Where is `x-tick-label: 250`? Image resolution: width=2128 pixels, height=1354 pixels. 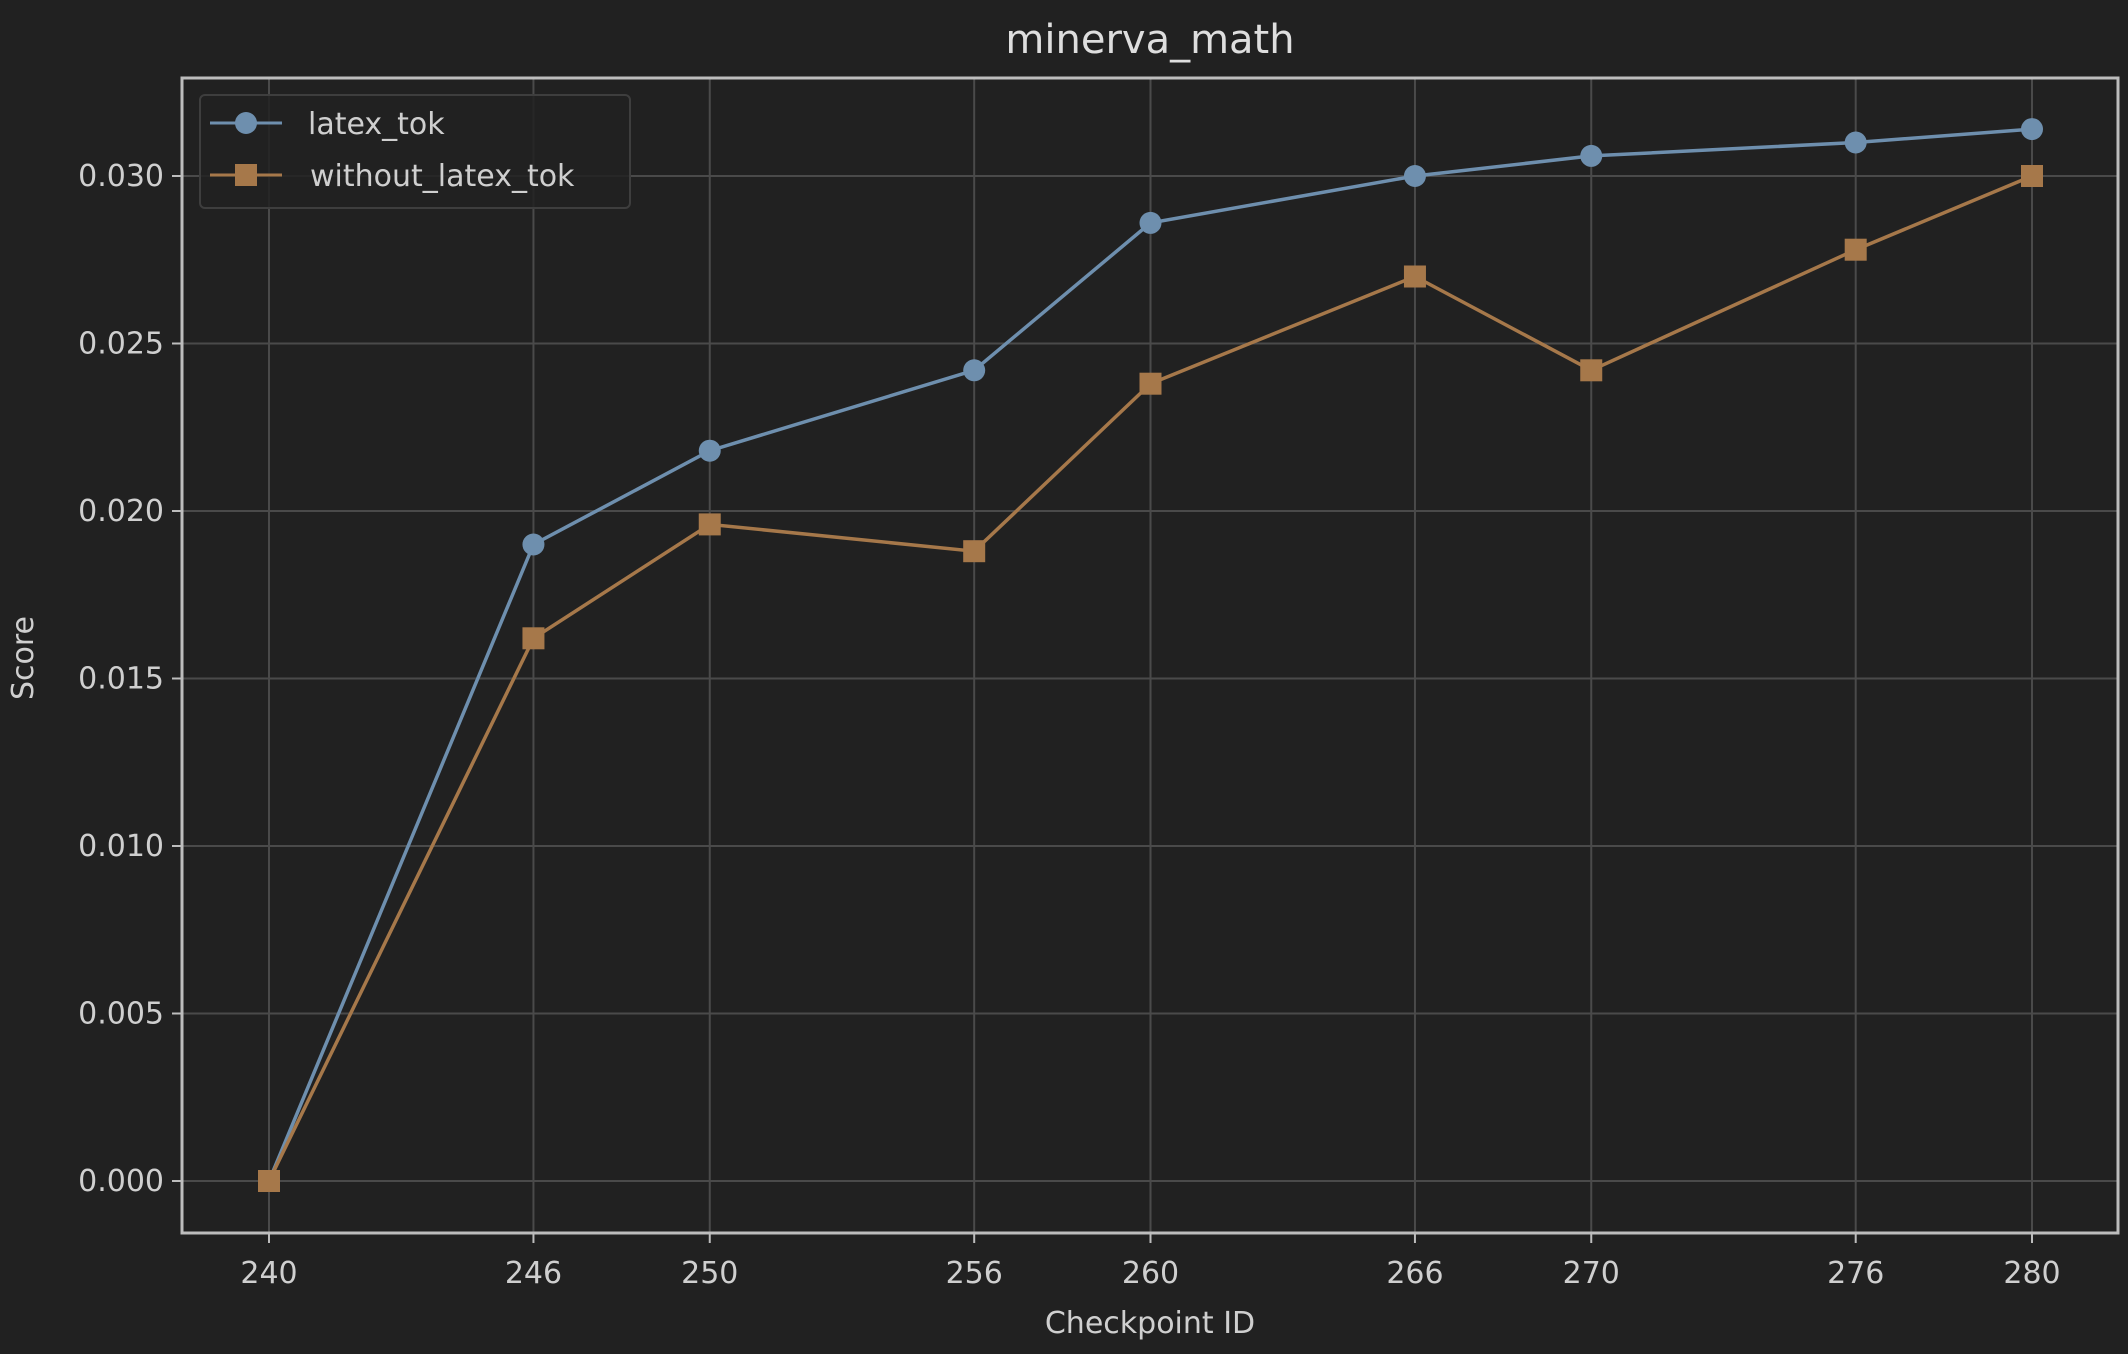 x-tick-label: 250 is located at coordinates (709, 1273).